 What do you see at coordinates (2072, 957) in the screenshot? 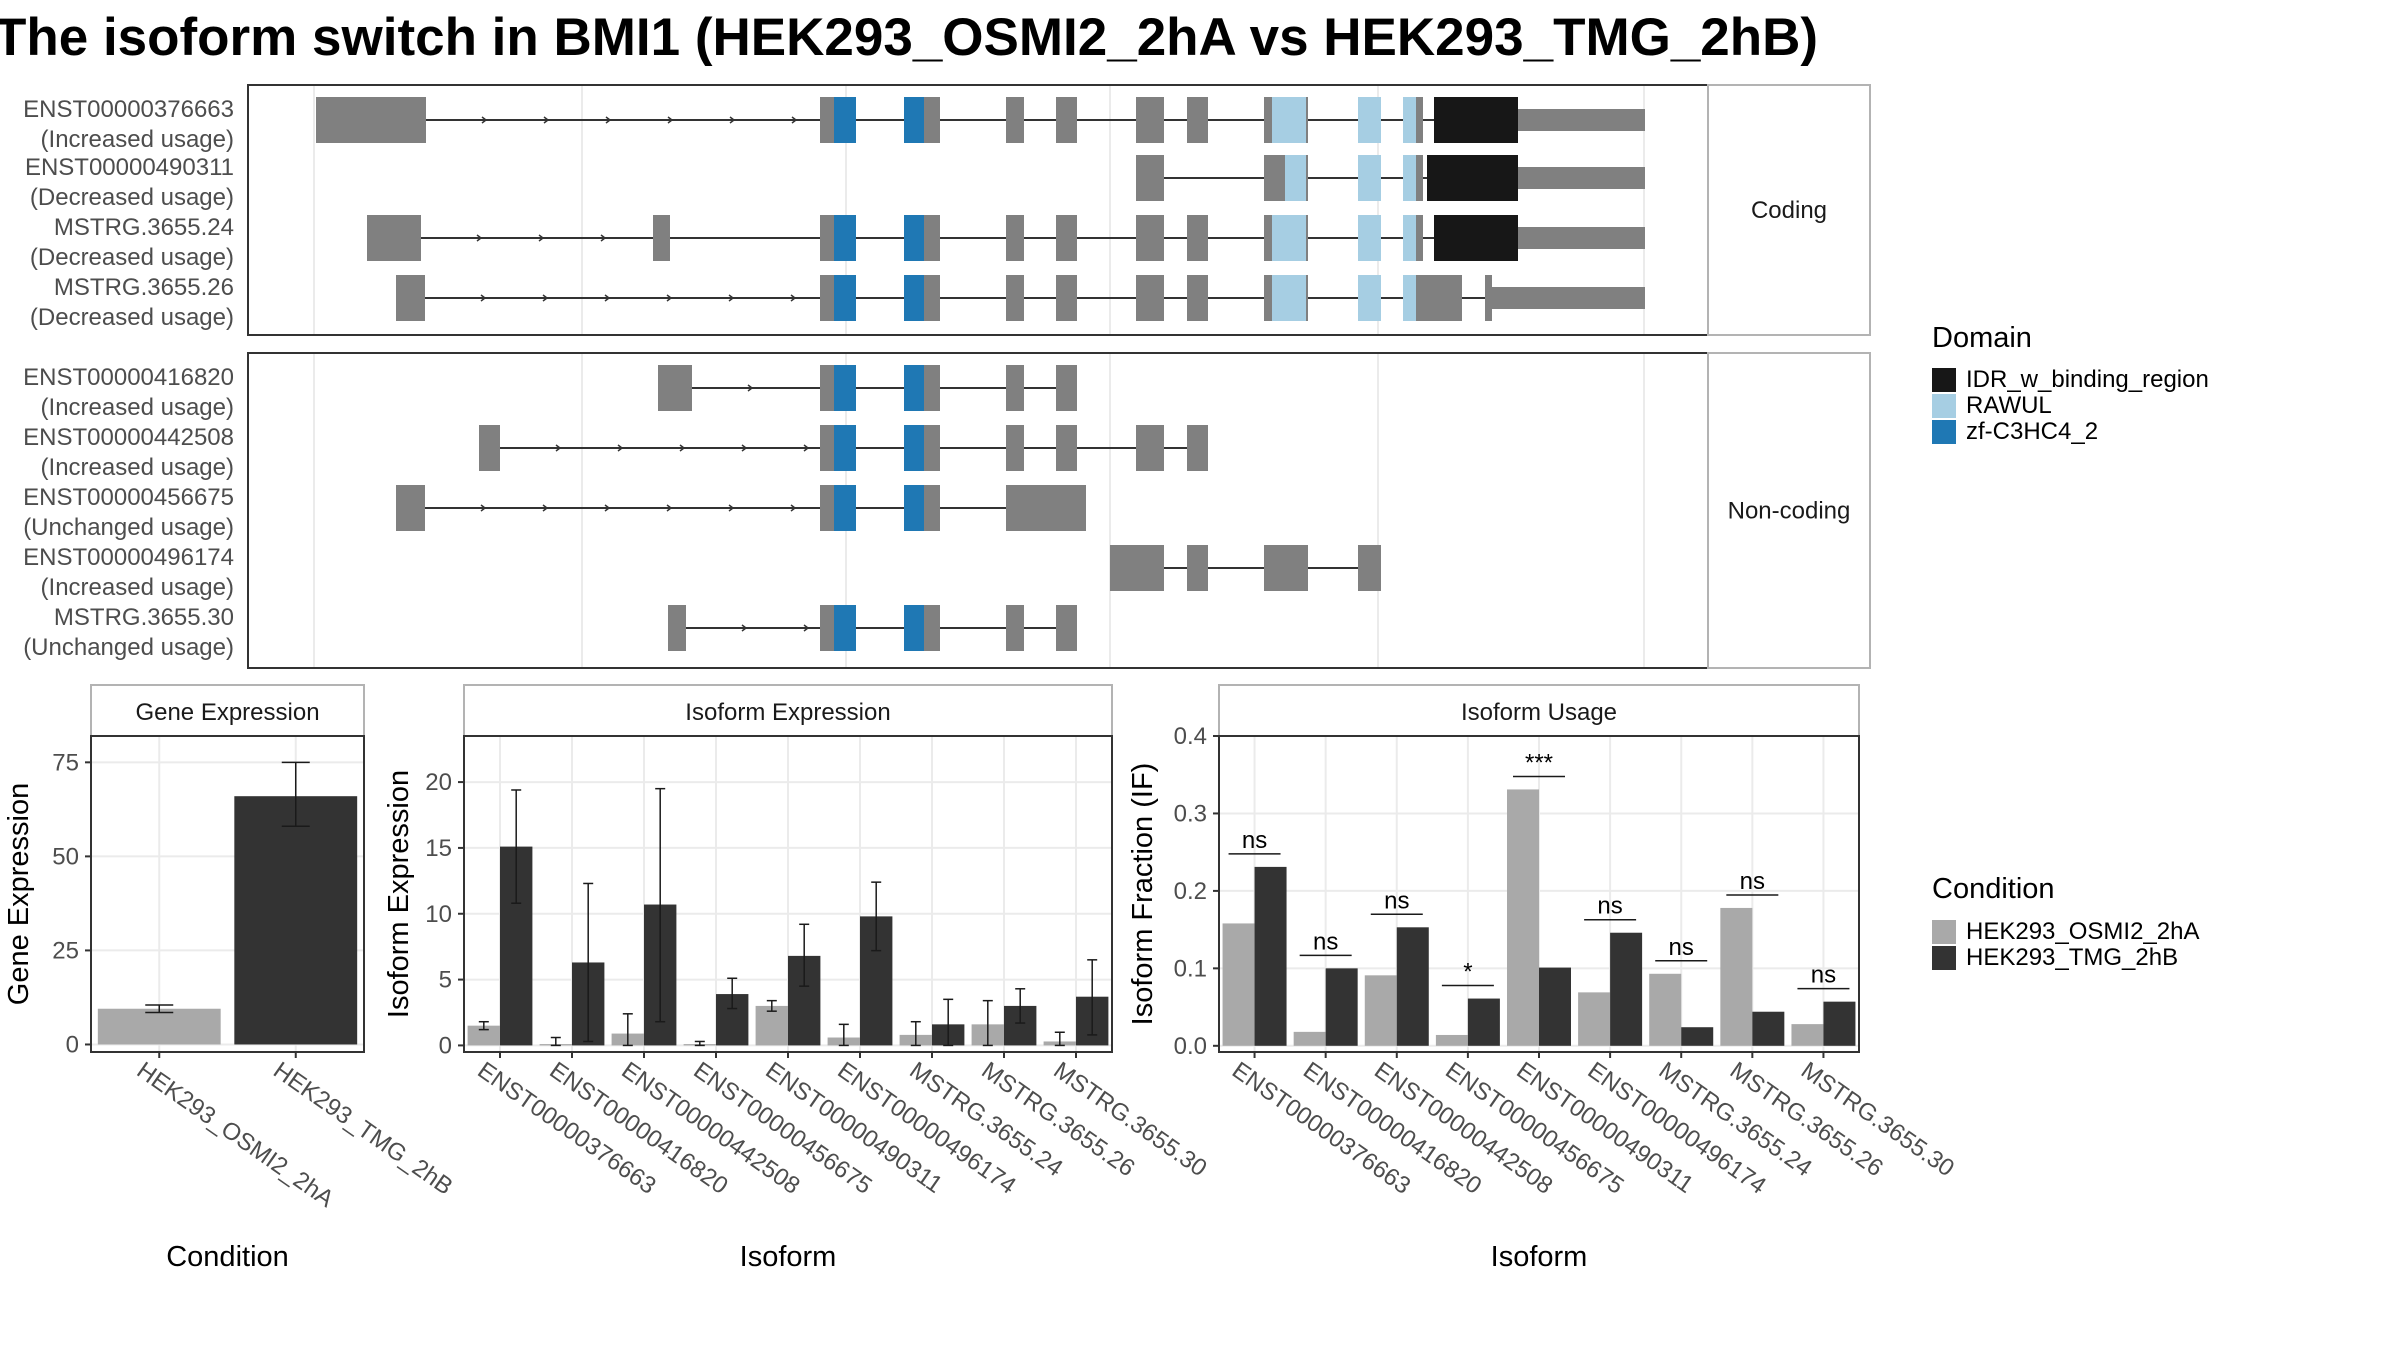
I see `condition-legend-label: HEK293_TMG_2hB` at bounding box center [2072, 957].